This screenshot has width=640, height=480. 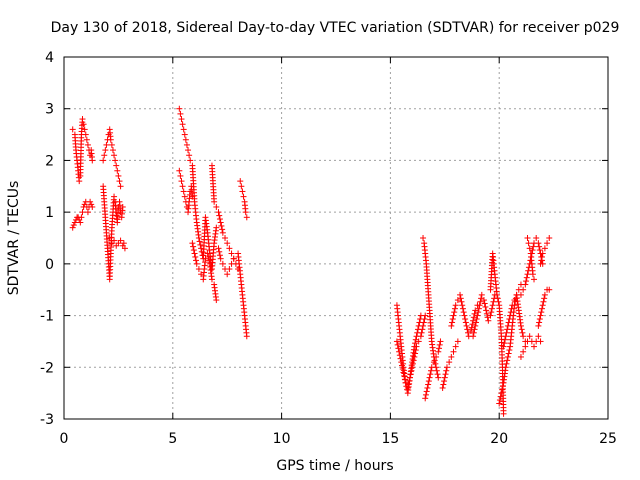 I want to click on x-tick-label: 25, so click(x=608, y=439).